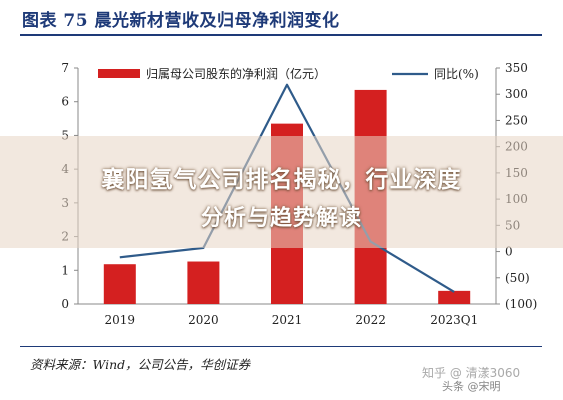 The width and height of the screenshot is (563, 400). I want to click on y-tick-label-left: 5, so click(65, 135).